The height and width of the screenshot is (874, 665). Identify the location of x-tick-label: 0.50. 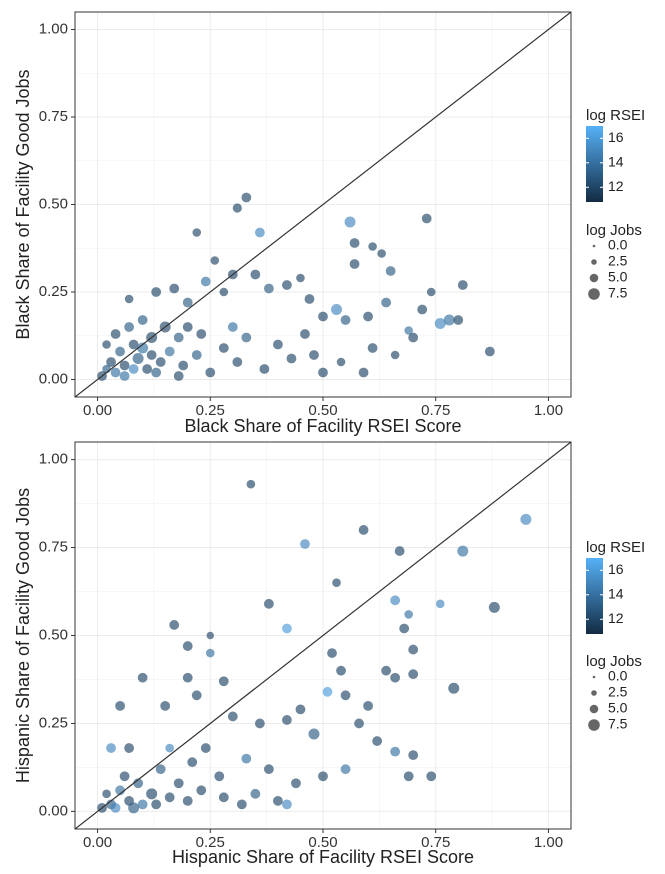
(322, 410).